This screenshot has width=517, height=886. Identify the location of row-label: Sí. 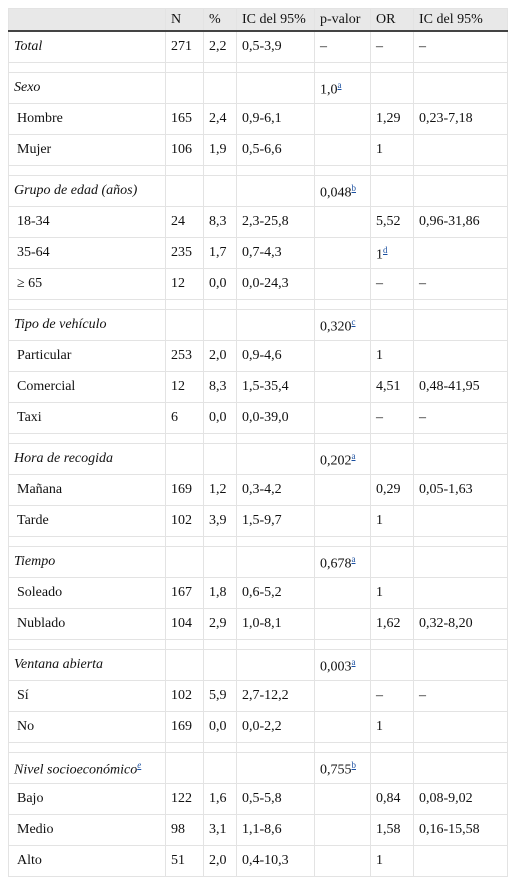
(87, 696).